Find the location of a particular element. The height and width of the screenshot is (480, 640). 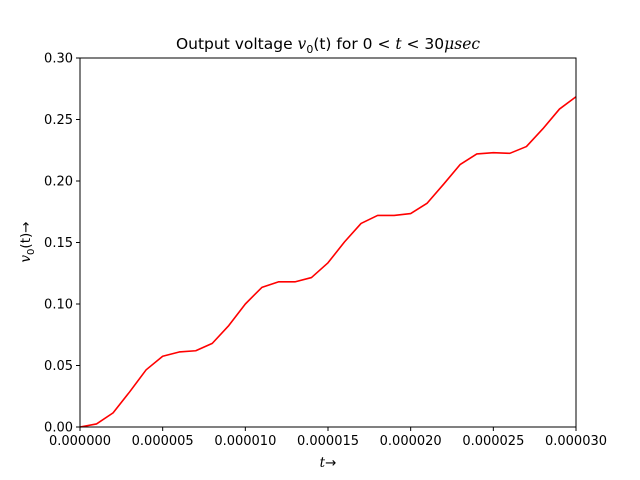

y-label-sub: 0 is located at coordinates (31, 252).